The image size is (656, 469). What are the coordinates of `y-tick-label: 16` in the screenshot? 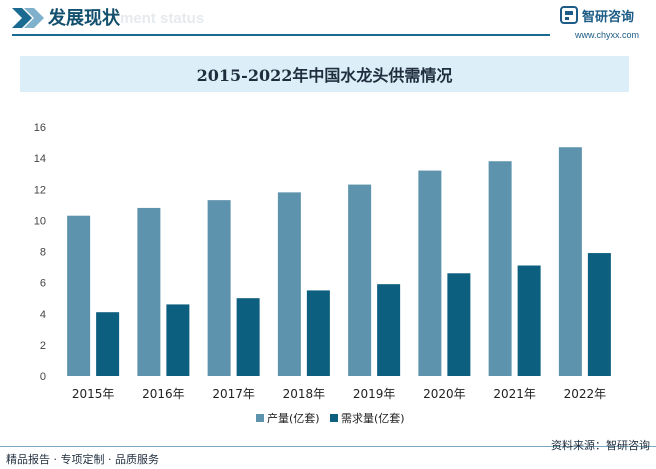 It's located at (40, 128).